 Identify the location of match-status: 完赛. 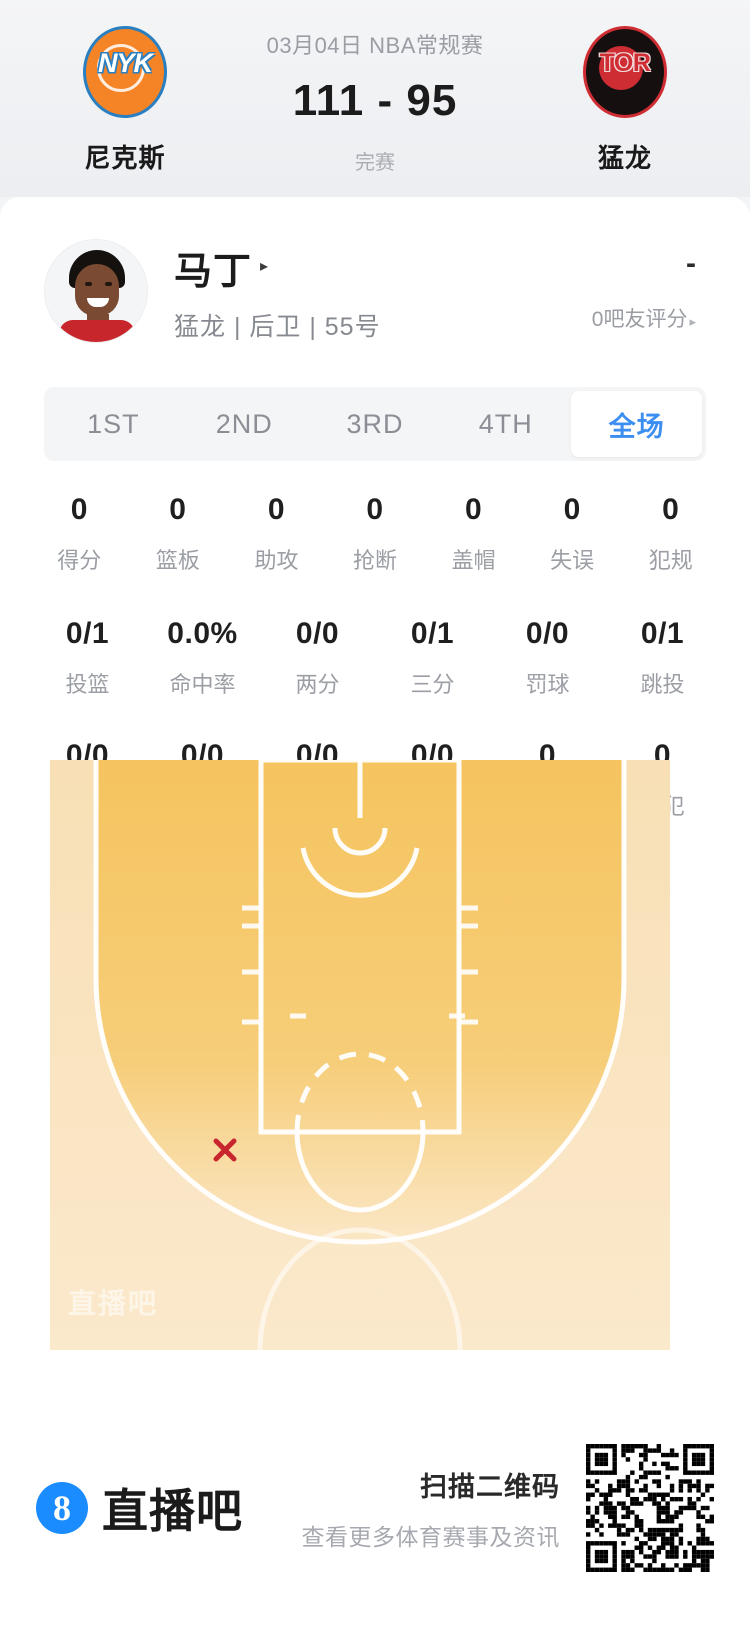
(375, 163).